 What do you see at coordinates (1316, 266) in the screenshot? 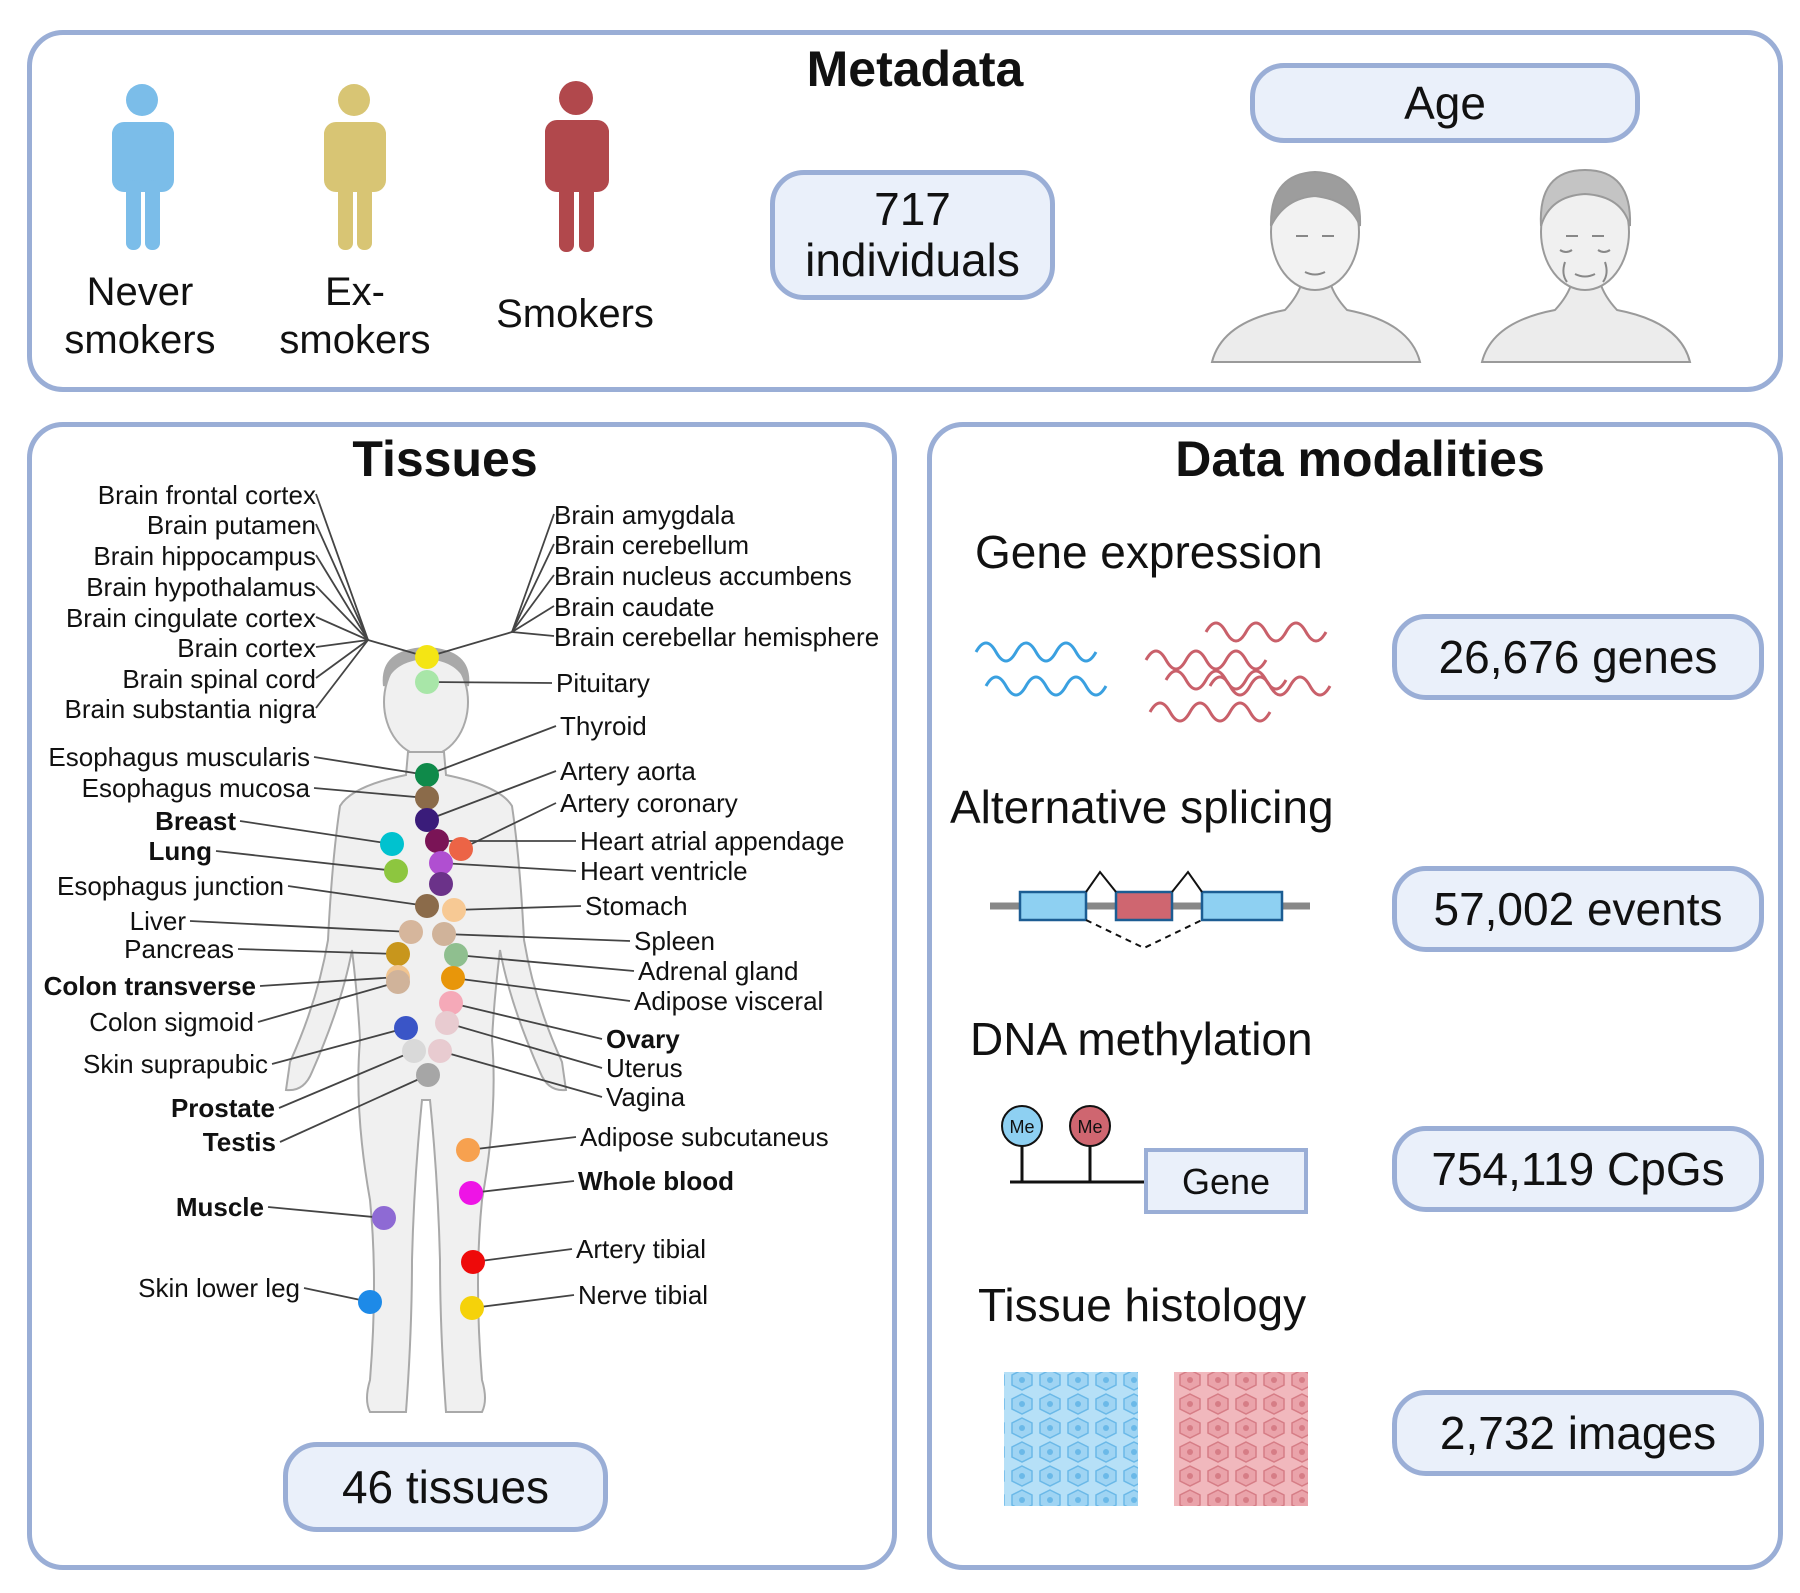
I see `young-face-icon` at bounding box center [1316, 266].